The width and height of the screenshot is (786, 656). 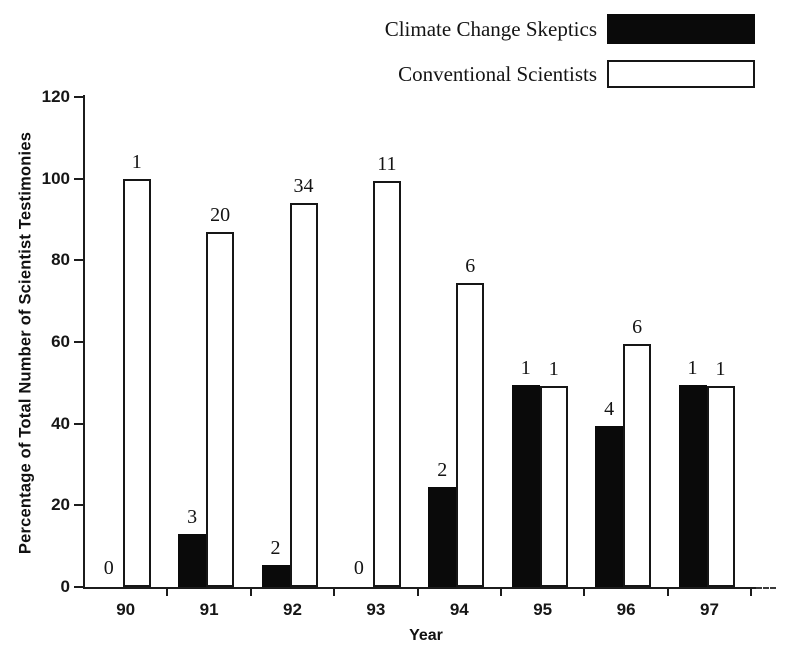 What do you see at coordinates (490, 28) in the screenshot?
I see `legend-label-skeptics: Climate Change Skeptics` at bounding box center [490, 28].